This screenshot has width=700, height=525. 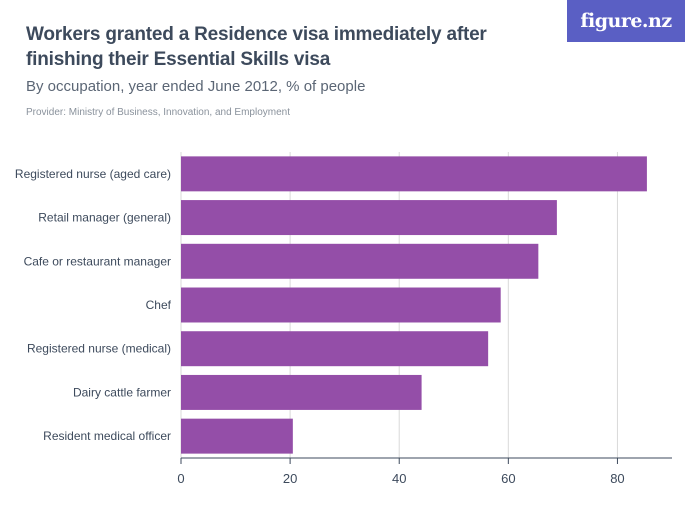 What do you see at coordinates (97, 261) in the screenshot?
I see `category-label: Cafe or restaurant manager` at bounding box center [97, 261].